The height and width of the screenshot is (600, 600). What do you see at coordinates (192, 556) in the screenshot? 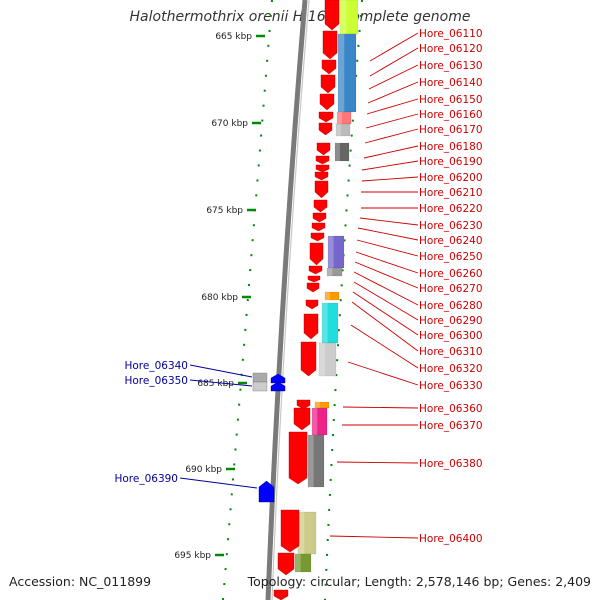
I see `tick-label: 695 kbp` at bounding box center [192, 556].